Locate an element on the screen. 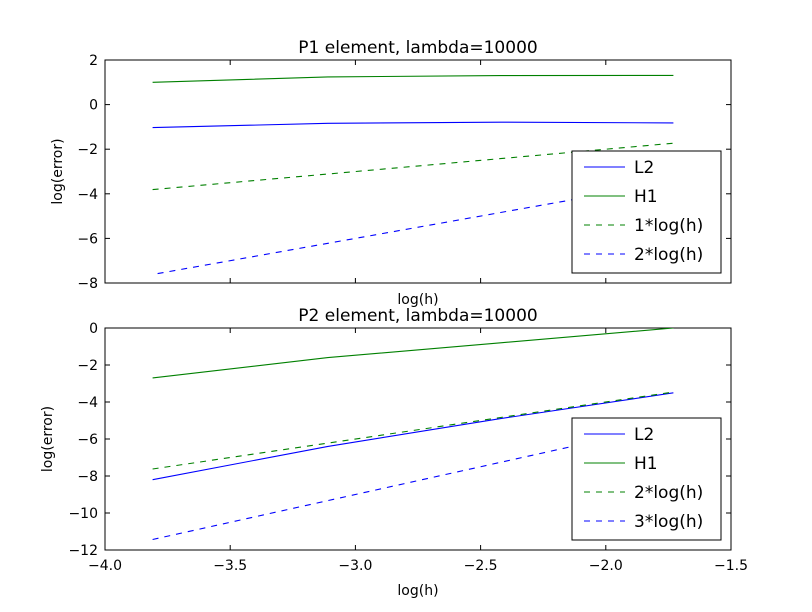  x-tick-label: −3.0 is located at coordinates (355, 566).